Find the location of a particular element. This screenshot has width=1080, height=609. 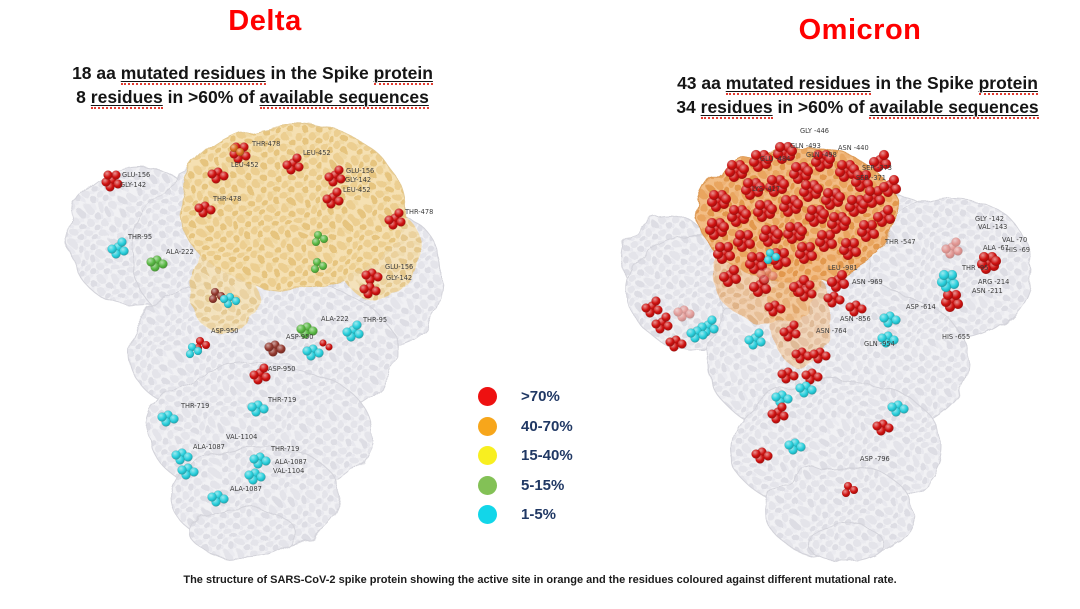

residue-label: VAL -143 is located at coordinates (992, 227).